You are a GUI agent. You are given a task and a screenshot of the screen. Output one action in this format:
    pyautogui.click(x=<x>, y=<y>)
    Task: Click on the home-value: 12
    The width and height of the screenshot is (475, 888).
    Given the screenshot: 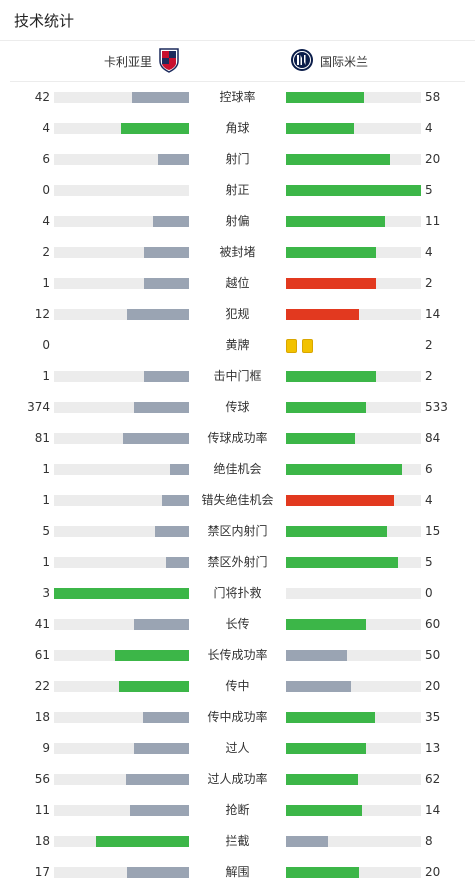 What is the action you would take?
    pyautogui.click(x=42, y=314)
    